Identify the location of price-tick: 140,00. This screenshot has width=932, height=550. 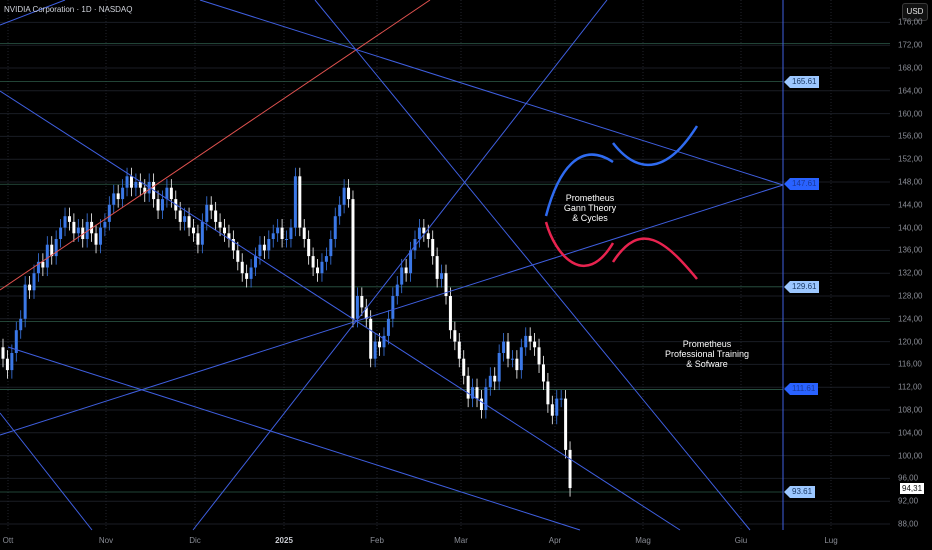
(910, 228).